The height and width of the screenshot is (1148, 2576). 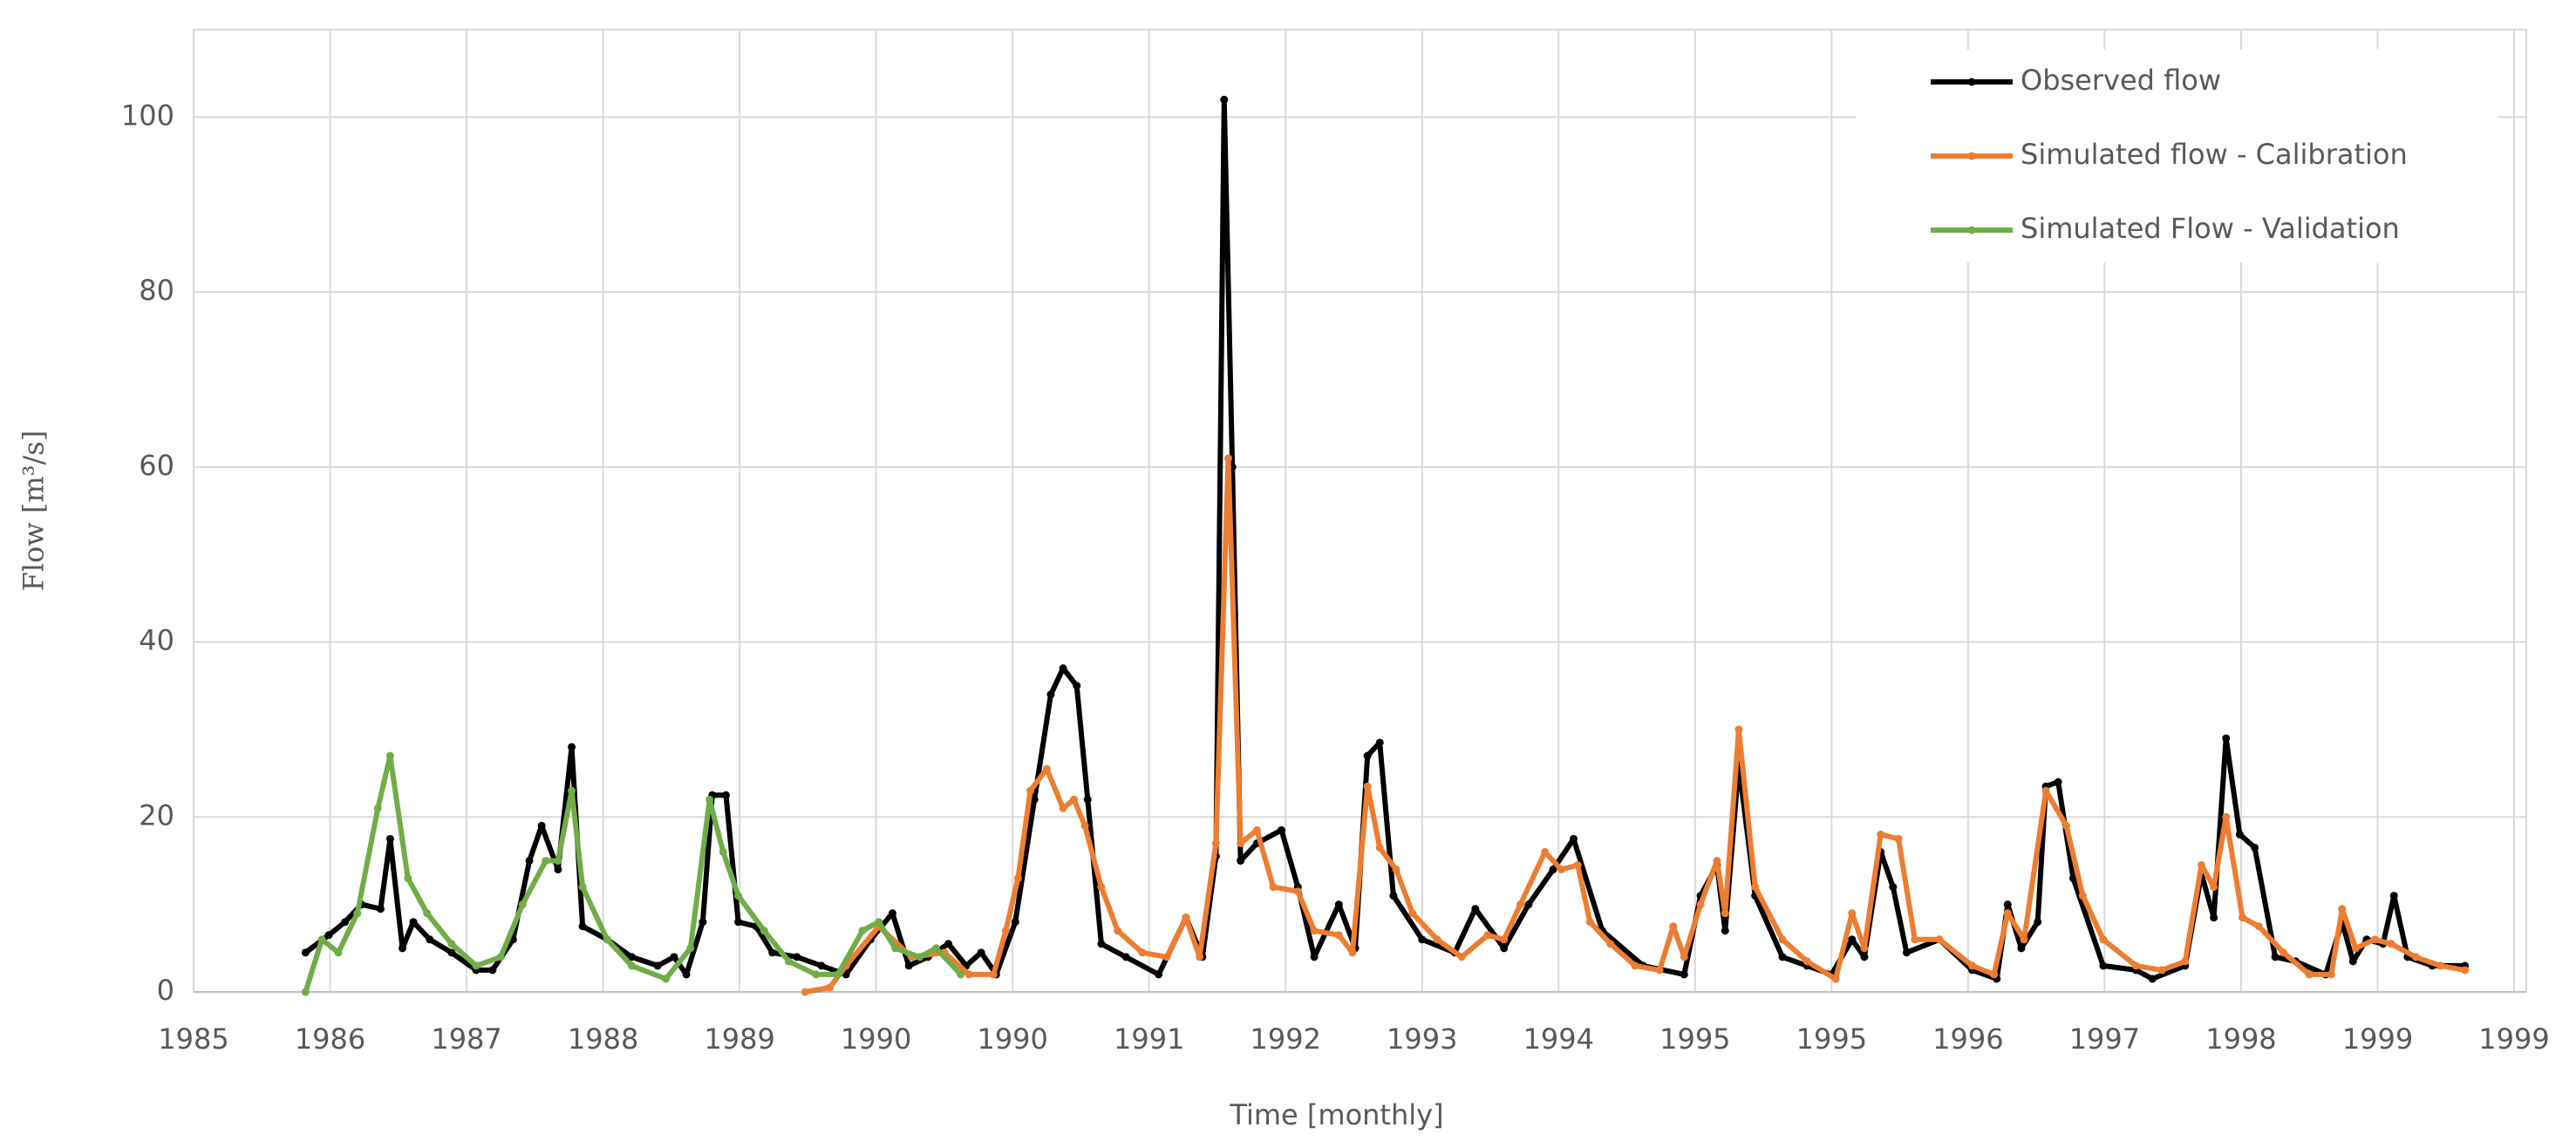 I want to click on y-tick-label: 100, so click(x=147, y=115).